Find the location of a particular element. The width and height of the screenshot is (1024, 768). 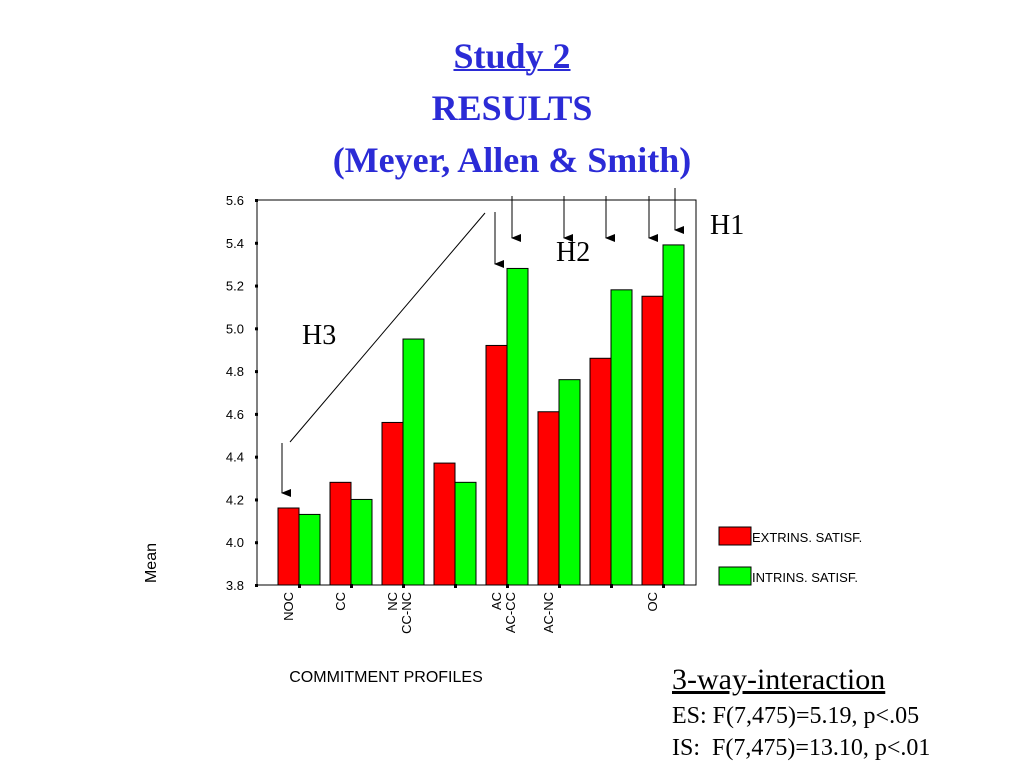

x-tick-label: OC is located at coordinates (652, 602).